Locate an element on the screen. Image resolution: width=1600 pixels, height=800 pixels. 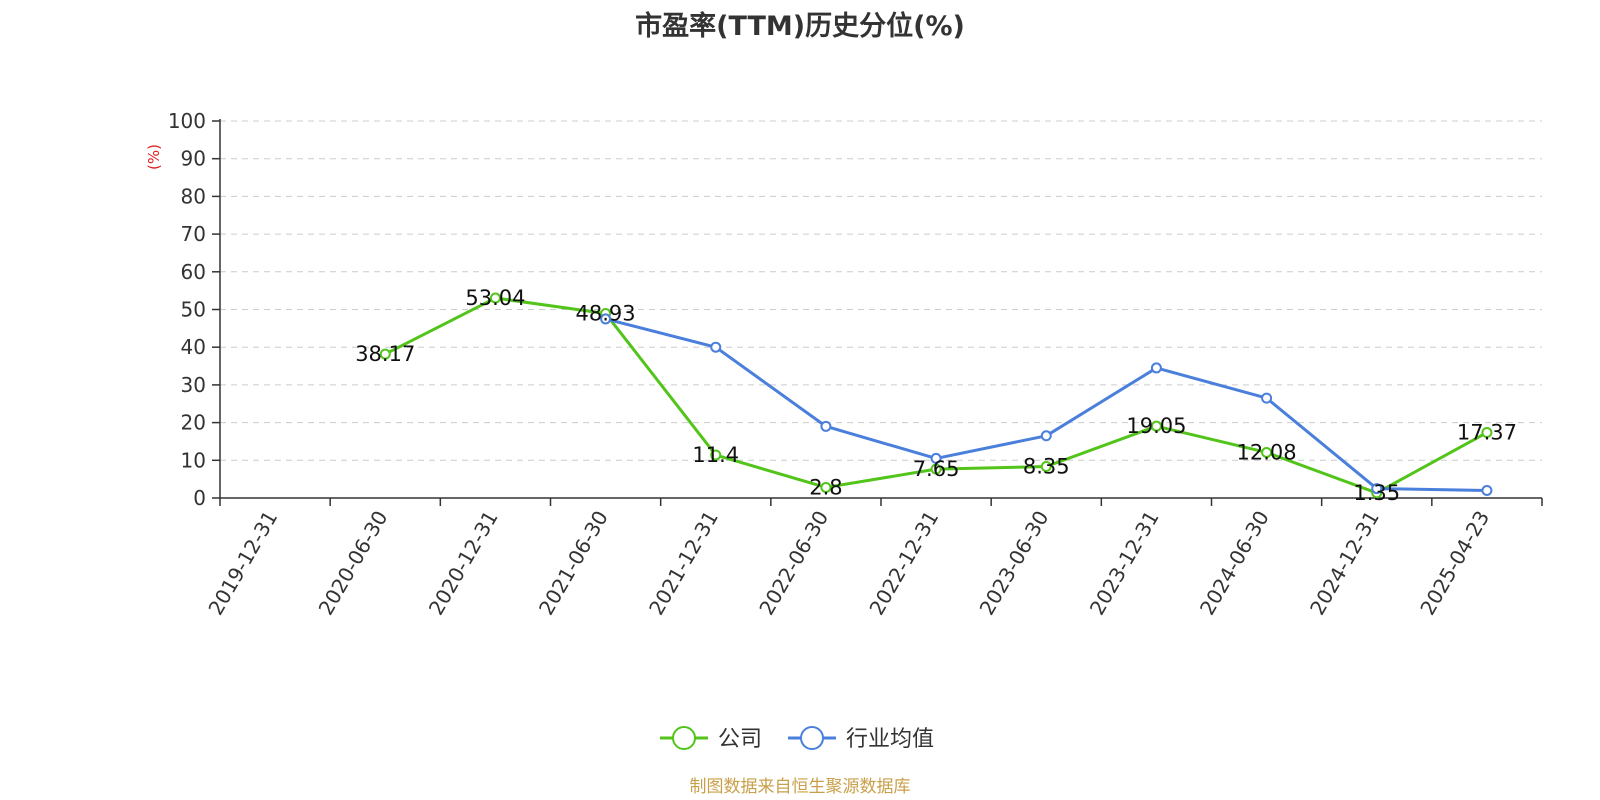
x-tick-label: 2023-12-31 is located at coordinates (1124, 563).